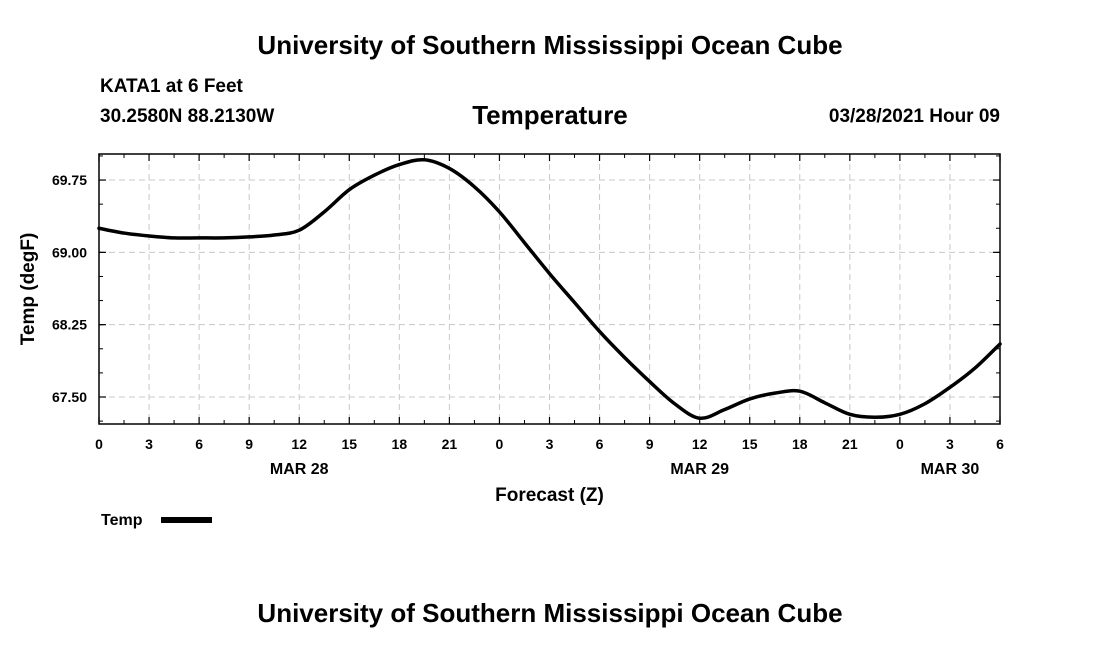 The width and height of the screenshot is (1100, 650). What do you see at coordinates (156, 520) in the screenshot?
I see `legend: Temp` at bounding box center [156, 520].